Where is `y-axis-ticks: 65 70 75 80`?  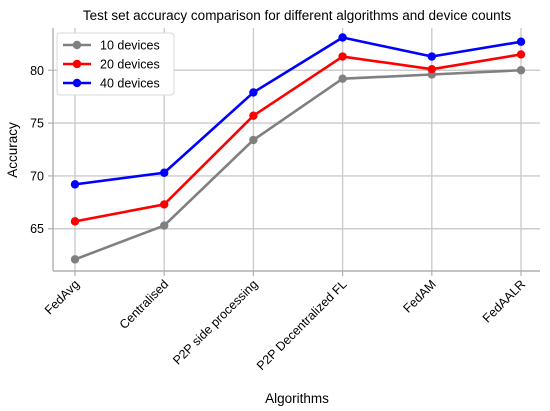
y-axis-ticks: 65 70 75 80 is located at coordinates (41, 150).